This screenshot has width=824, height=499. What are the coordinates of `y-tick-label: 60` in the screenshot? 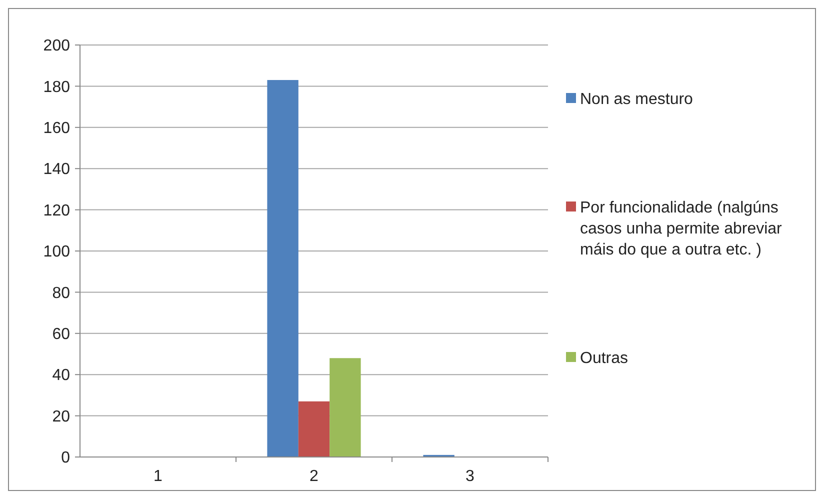 It's located at (61, 334).